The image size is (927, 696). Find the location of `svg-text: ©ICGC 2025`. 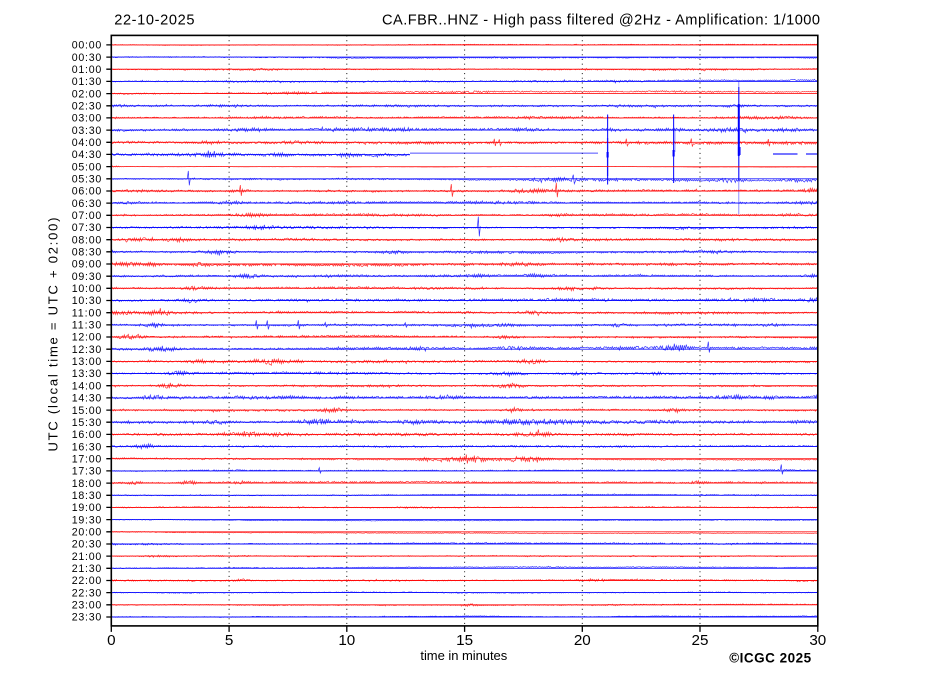

svg-text: ©ICGC 2025 is located at coordinates (770, 657).